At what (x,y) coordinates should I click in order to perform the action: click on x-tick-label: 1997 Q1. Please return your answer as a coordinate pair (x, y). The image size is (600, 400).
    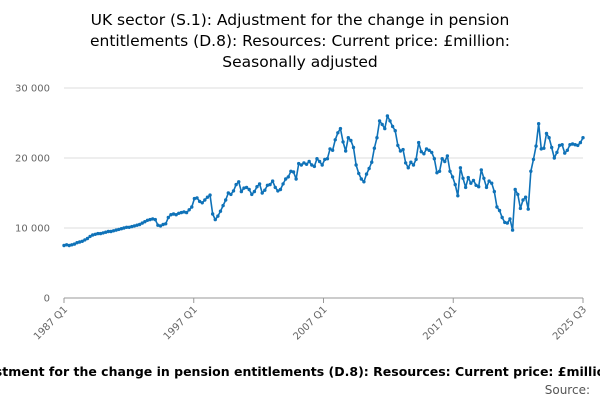
    Looking at the image, I should click on (181, 323).